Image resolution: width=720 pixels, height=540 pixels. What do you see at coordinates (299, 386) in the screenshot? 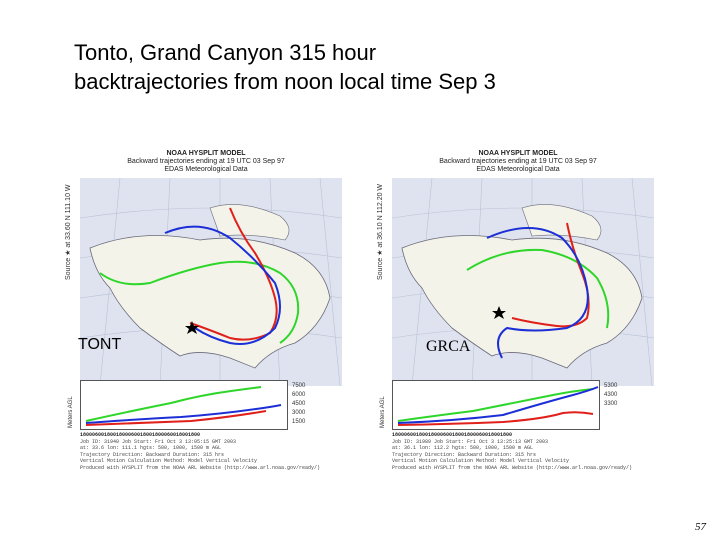
I see `height-tick: 7500` at bounding box center [299, 386].